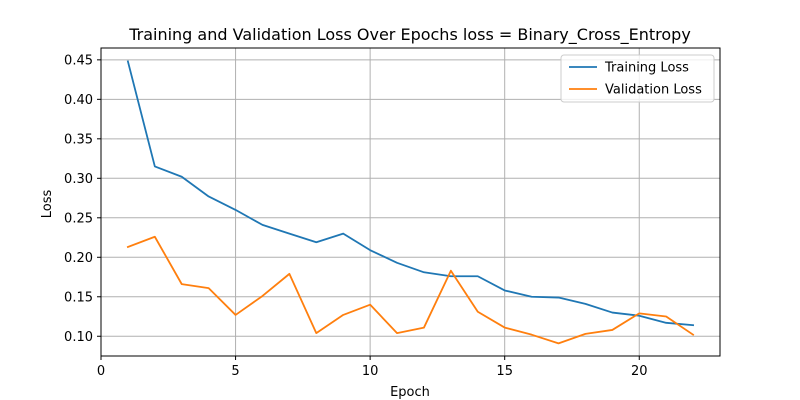 This screenshot has width=800, height=400. Describe the element at coordinates (47, 204) in the screenshot. I see `y-axis-label: Loss` at that location.